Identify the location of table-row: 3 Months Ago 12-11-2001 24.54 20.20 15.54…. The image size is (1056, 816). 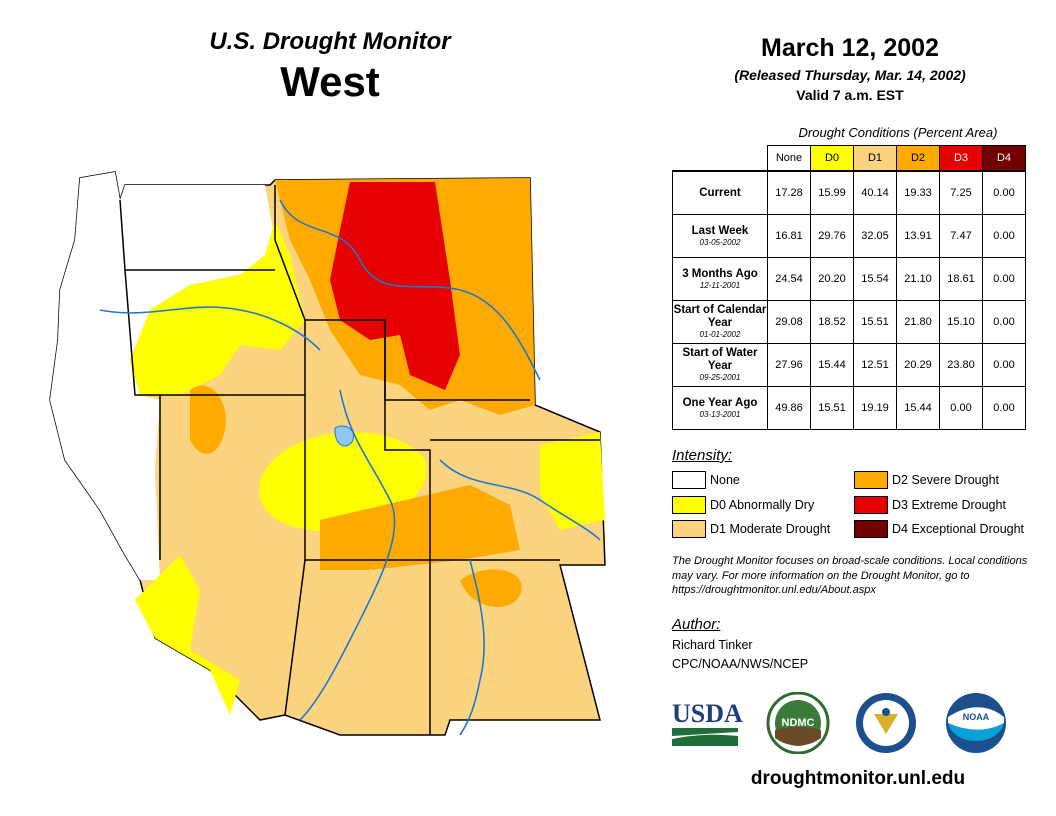
(849, 279).